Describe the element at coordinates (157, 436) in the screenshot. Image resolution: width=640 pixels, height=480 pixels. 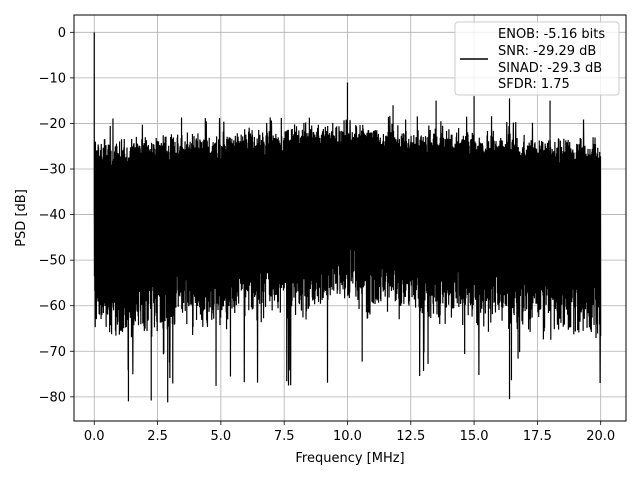
I see `x-tick-label: 2.5` at that location.